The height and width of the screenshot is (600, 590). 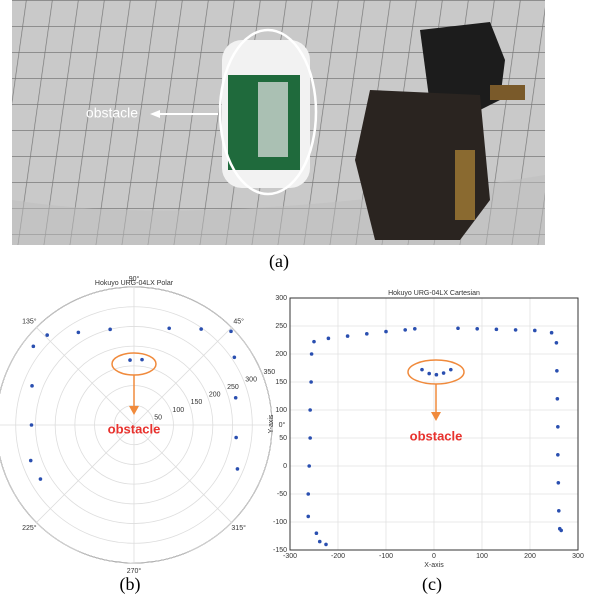 I want to click on theta-tick-label: 135°, so click(x=29, y=322).